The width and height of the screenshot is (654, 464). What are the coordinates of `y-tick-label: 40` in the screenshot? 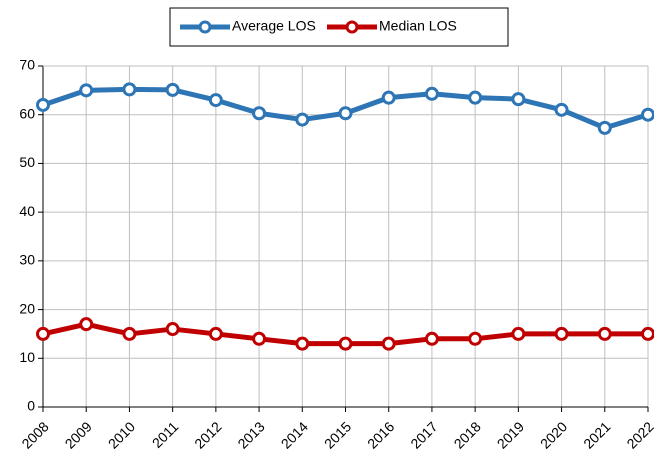 It's located at (27, 211).